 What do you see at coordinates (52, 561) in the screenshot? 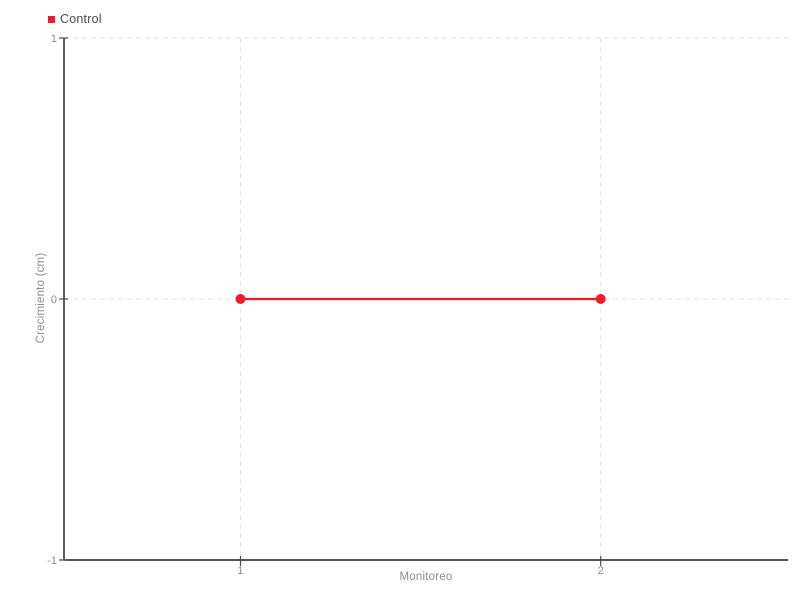
I see `y-tick-label: -1` at bounding box center [52, 561].